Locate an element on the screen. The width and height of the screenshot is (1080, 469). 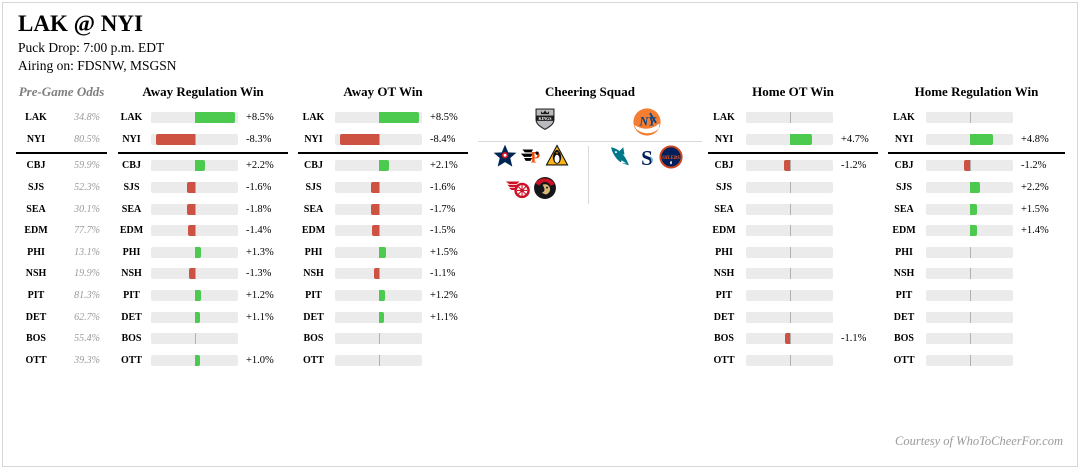
delta-value: +1.5% is located at coordinates (444, 252).